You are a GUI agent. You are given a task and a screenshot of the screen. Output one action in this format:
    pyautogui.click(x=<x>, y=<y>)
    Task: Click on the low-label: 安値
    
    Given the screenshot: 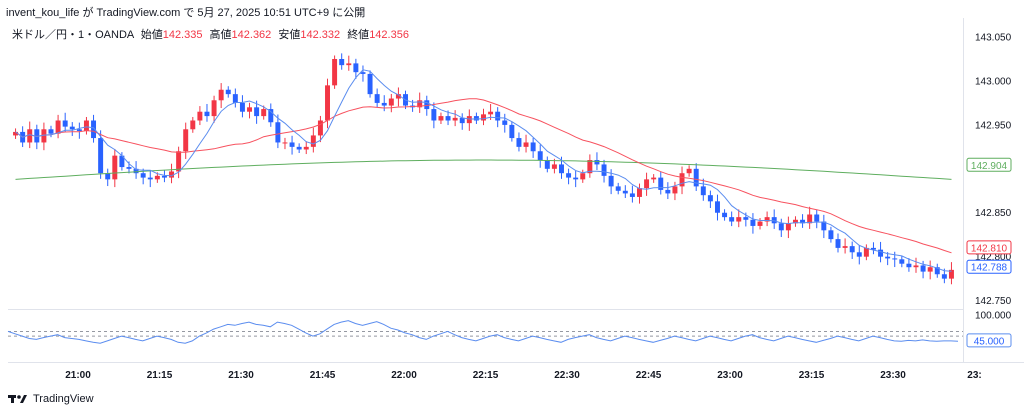 What is the action you would take?
    pyautogui.click(x=289, y=35)
    